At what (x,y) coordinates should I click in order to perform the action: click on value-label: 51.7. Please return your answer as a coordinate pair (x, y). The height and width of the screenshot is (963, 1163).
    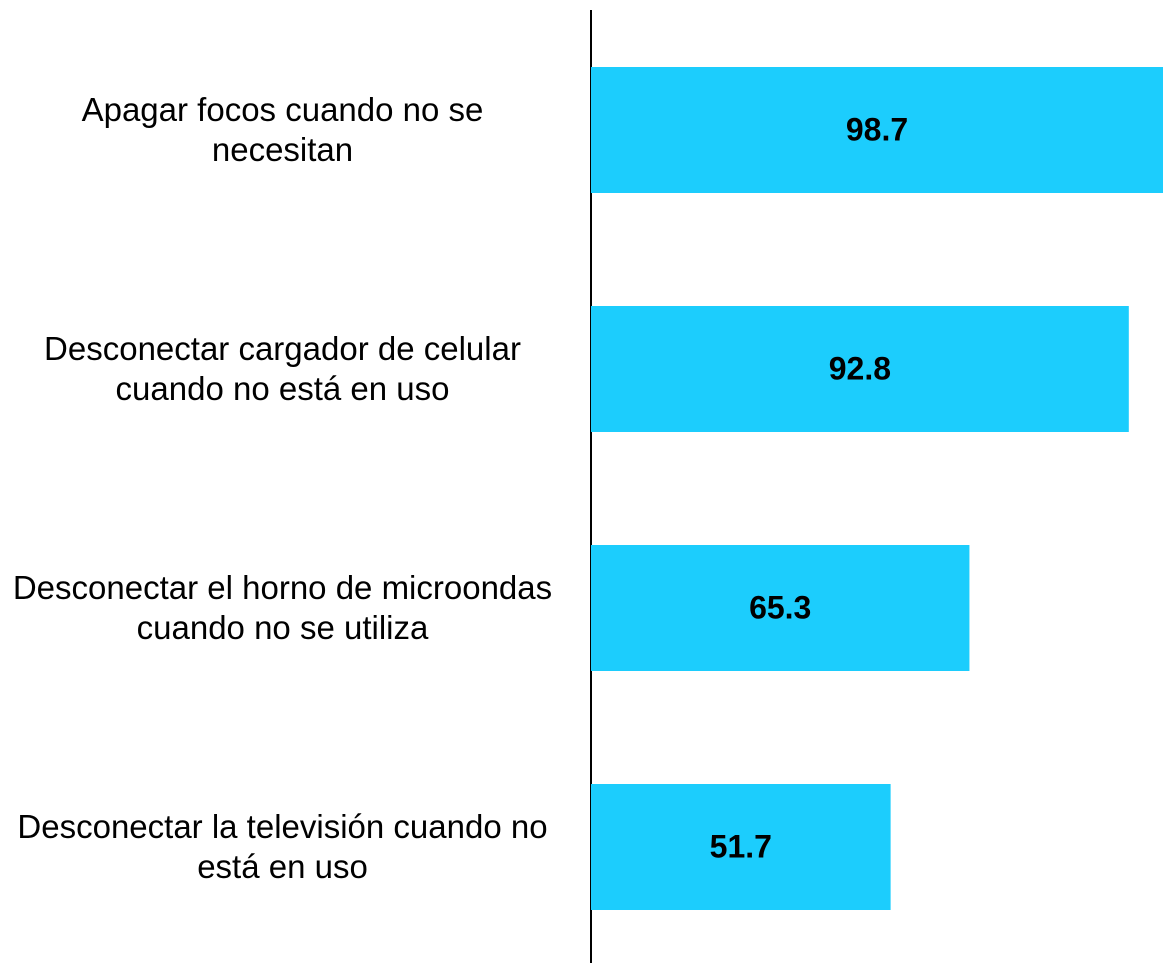
    Looking at the image, I should click on (741, 846).